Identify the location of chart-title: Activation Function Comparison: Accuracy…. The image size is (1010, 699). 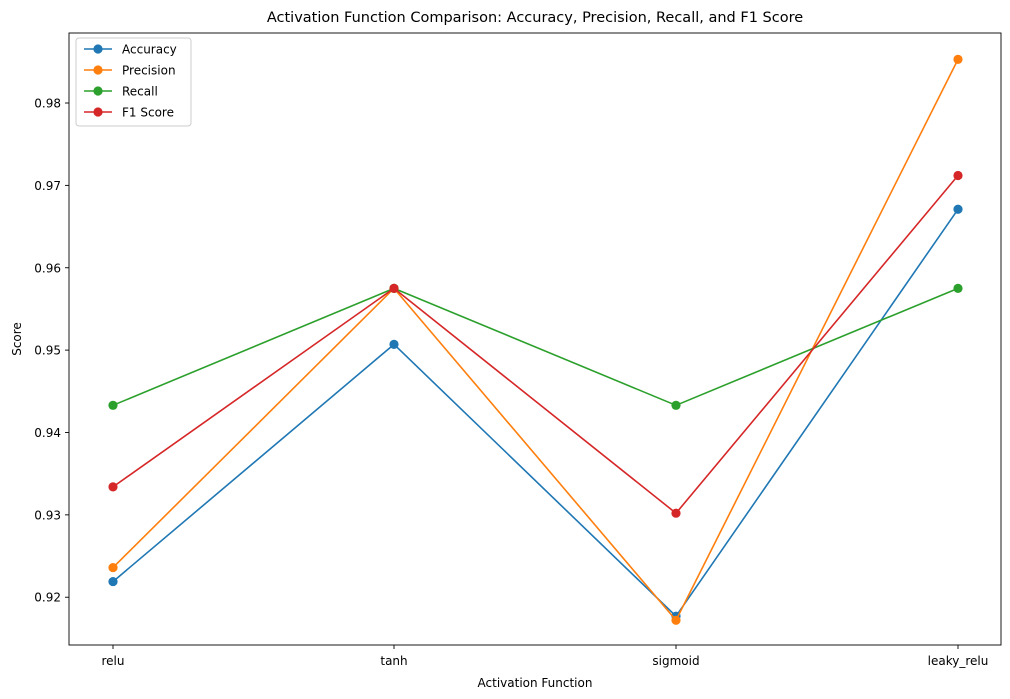
(535, 18).